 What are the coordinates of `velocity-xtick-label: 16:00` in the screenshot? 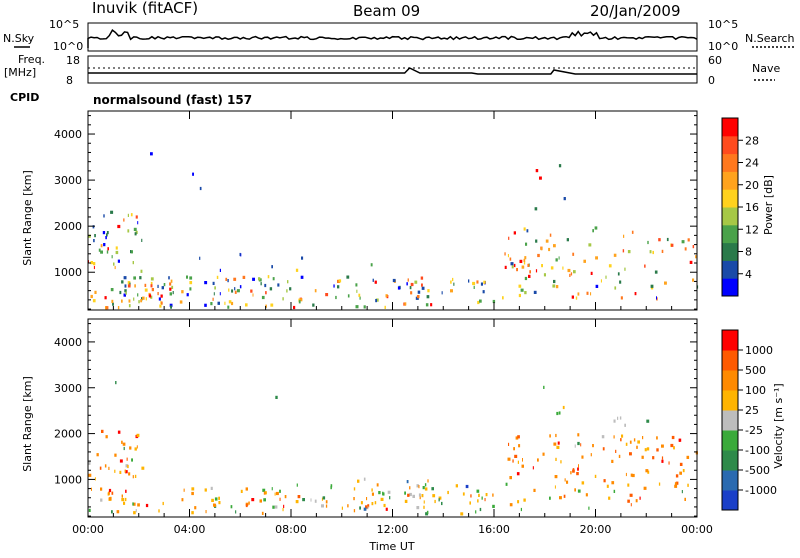 It's located at (494, 529).